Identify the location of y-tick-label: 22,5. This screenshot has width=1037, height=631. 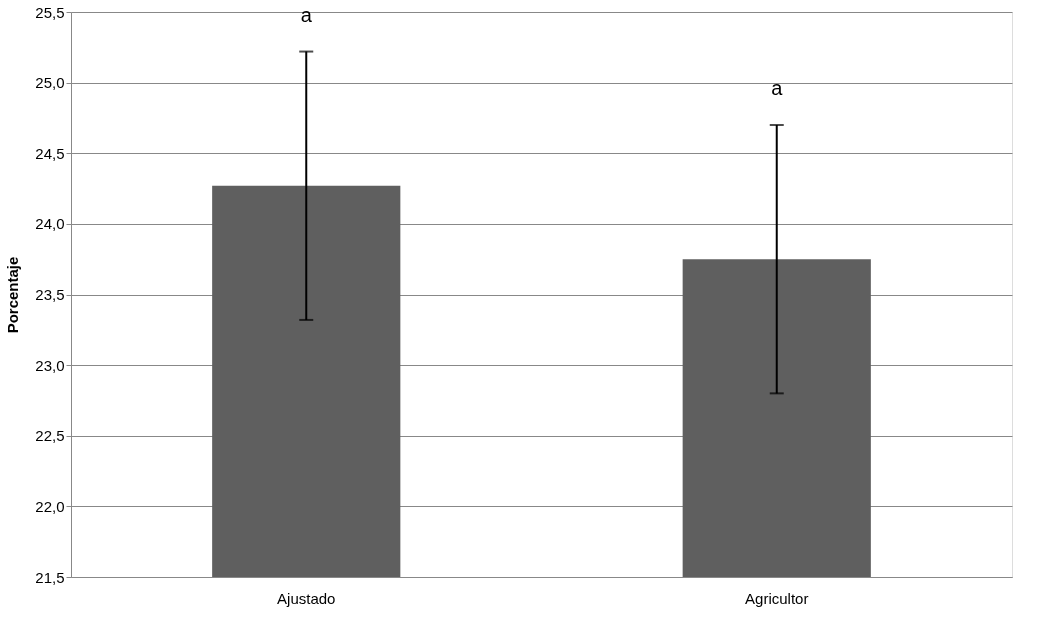
(50, 436).